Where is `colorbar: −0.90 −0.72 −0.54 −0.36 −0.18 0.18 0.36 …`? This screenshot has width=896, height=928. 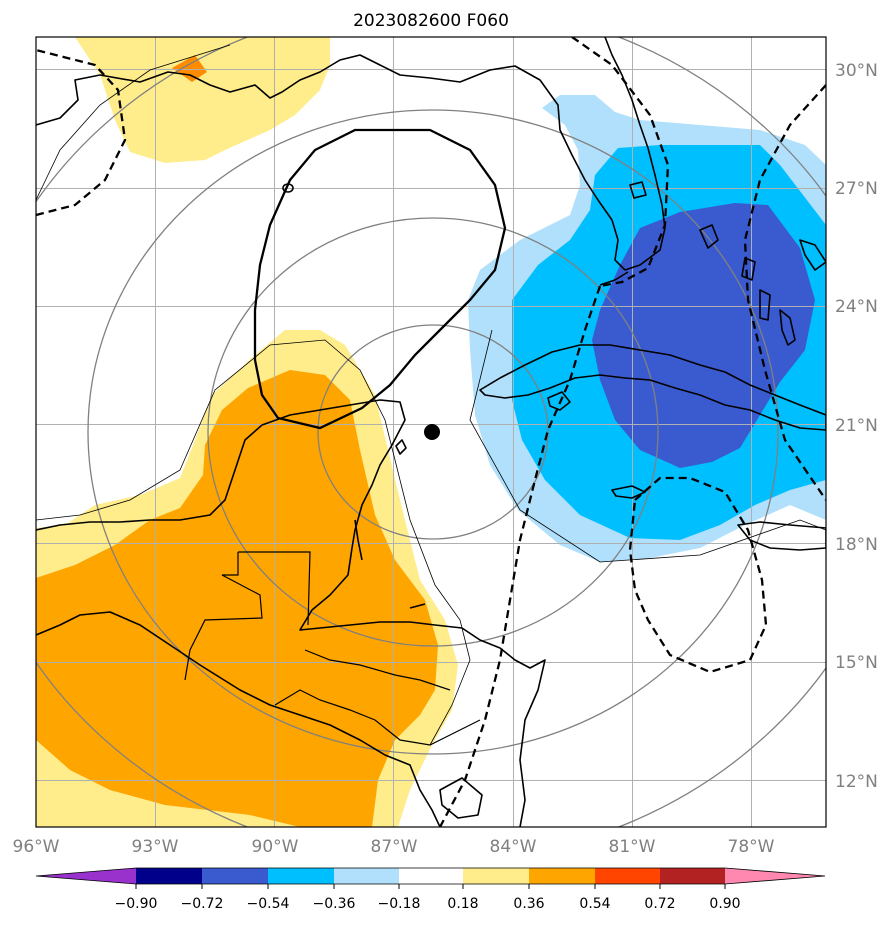
colorbar: −0.90 −0.72 −0.54 −0.36 −0.18 0.18 0.36 … is located at coordinates (430, 889).